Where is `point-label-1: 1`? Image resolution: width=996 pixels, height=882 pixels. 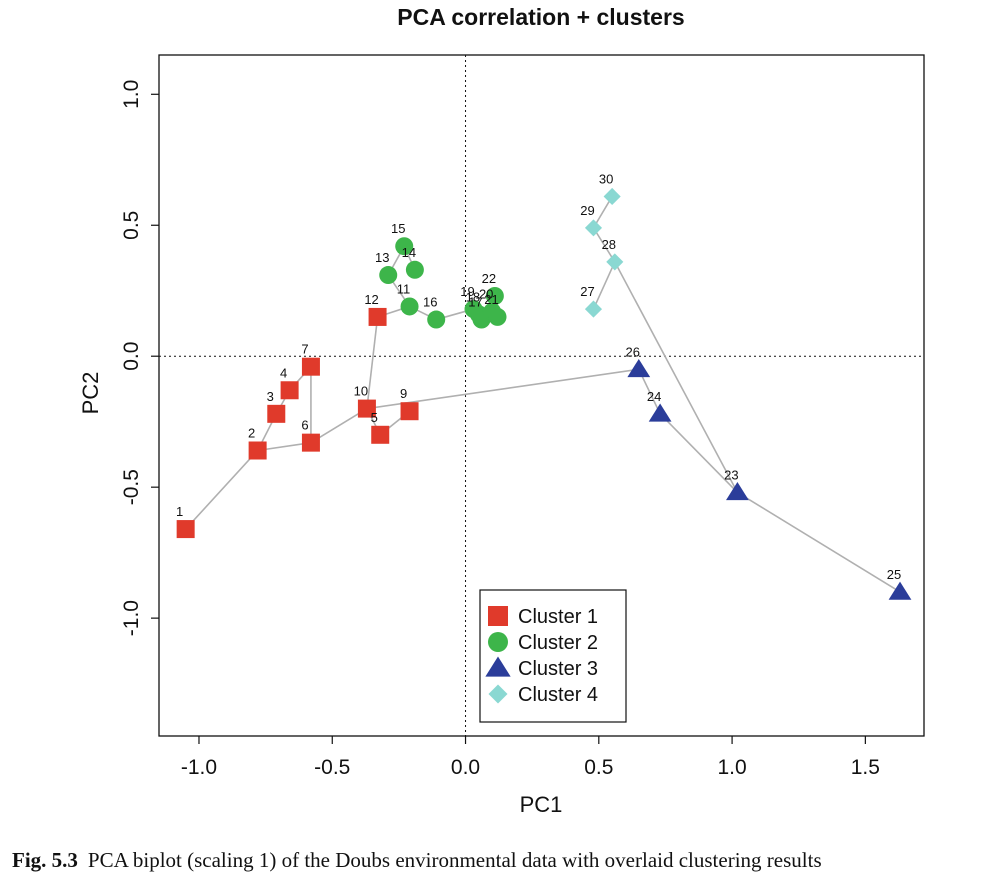 point-label-1: 1 is located at coordinates (179, 511).